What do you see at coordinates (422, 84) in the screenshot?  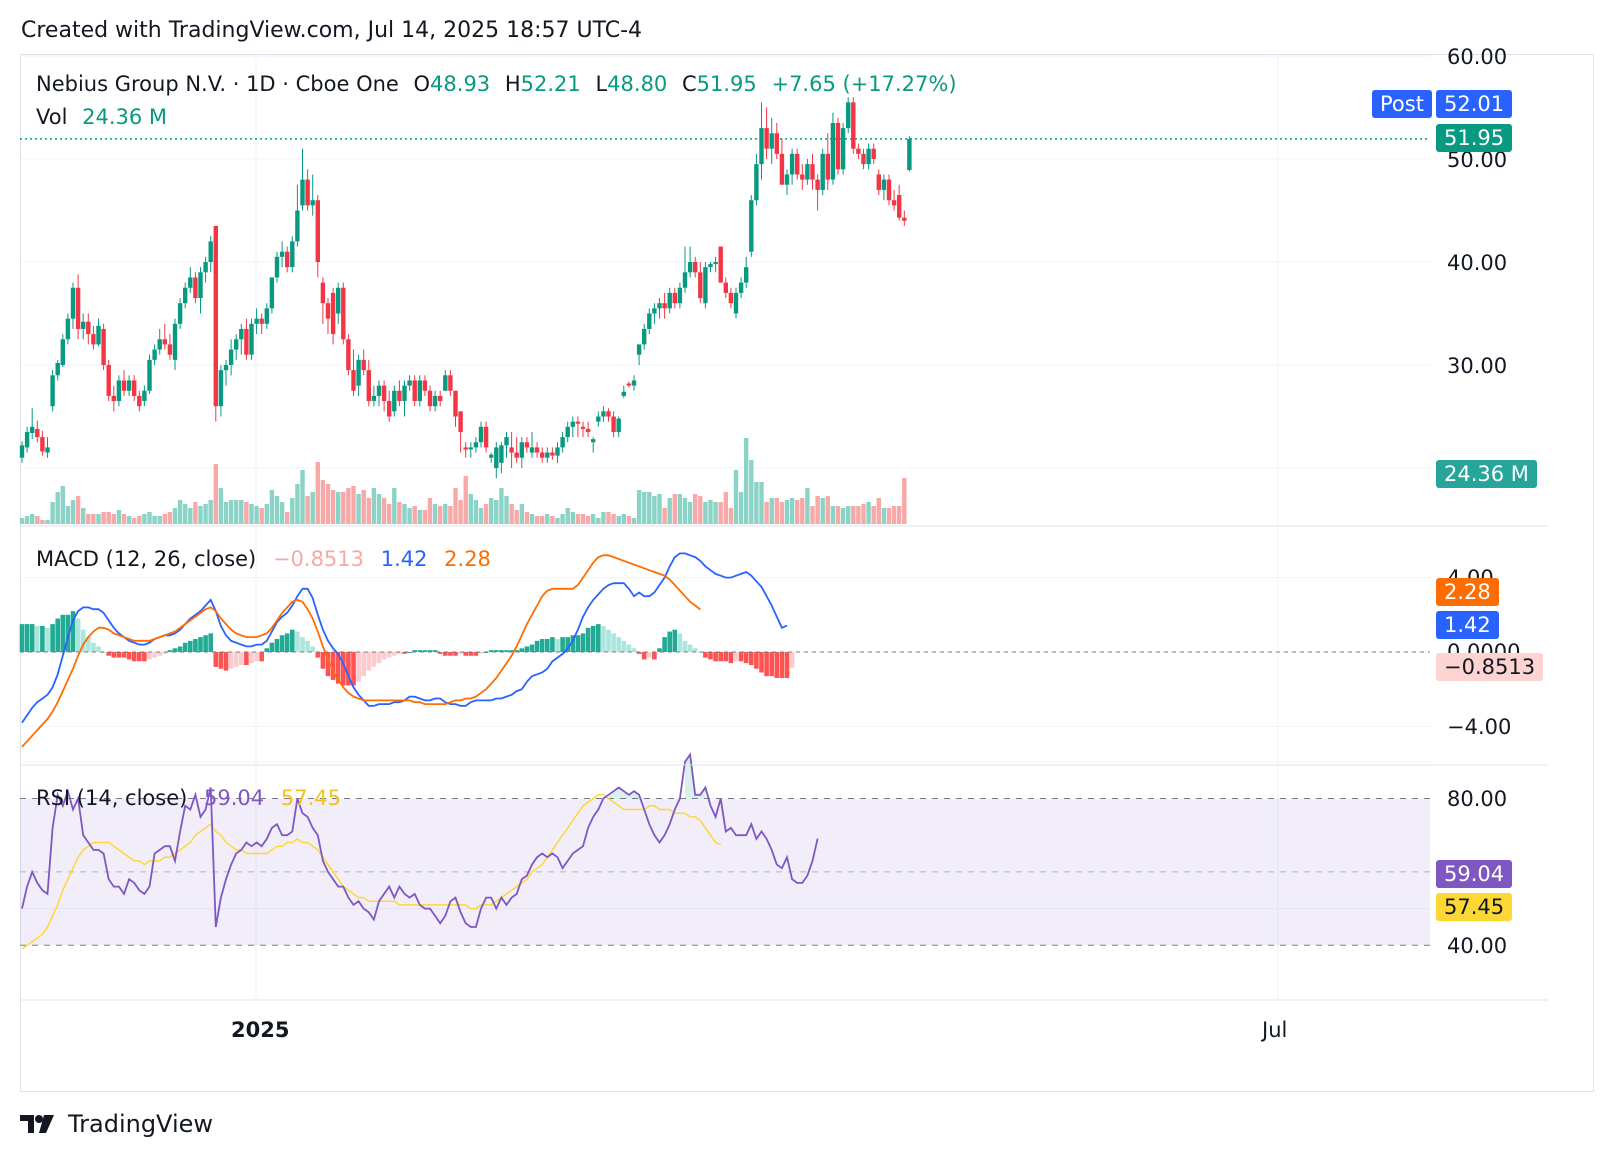 I see `open-label: O` at bounding box center [422, 84].